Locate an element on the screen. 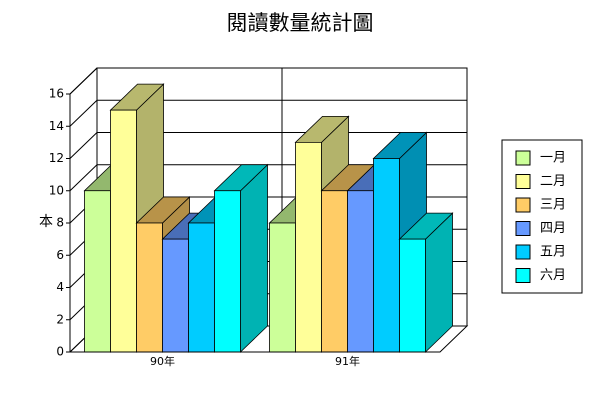 The image size is (600, 400). x-tick-label: 90年 is located at coordinates (162, 361).